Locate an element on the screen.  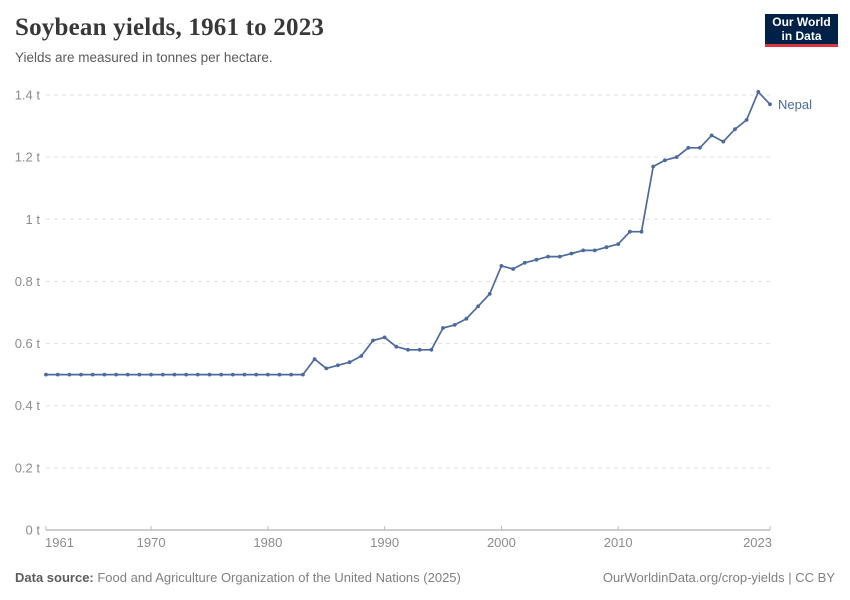
y-axis-tick-label: 1 t is located at coordinates (33, 219).